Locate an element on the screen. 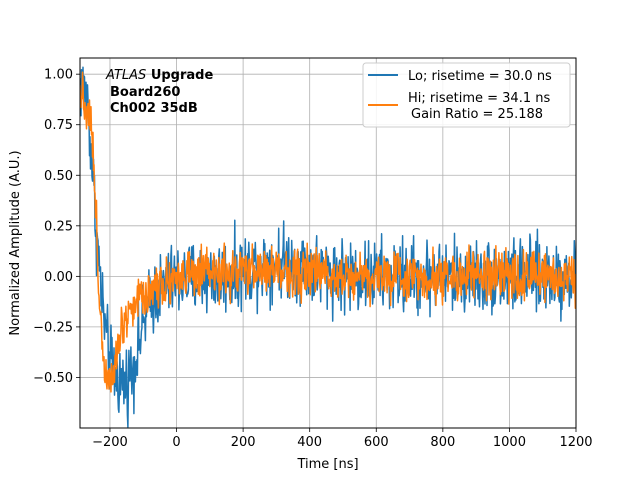  channel-label: Ch002 35dB is located at coordinates (154, 108).